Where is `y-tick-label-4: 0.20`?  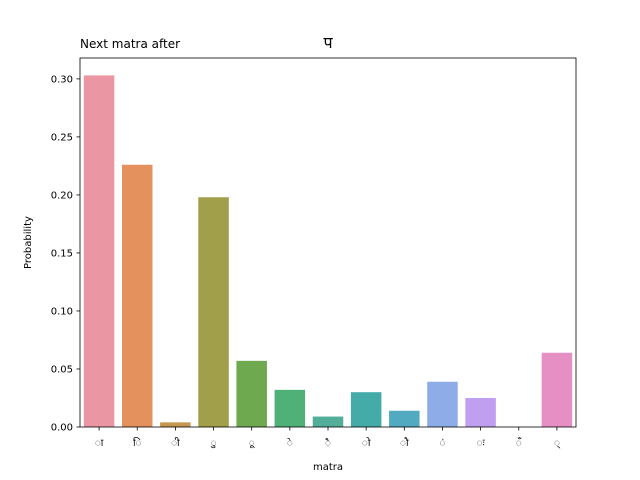
y-tick-label-4: 0.20 is located at coordinates (62, 195).